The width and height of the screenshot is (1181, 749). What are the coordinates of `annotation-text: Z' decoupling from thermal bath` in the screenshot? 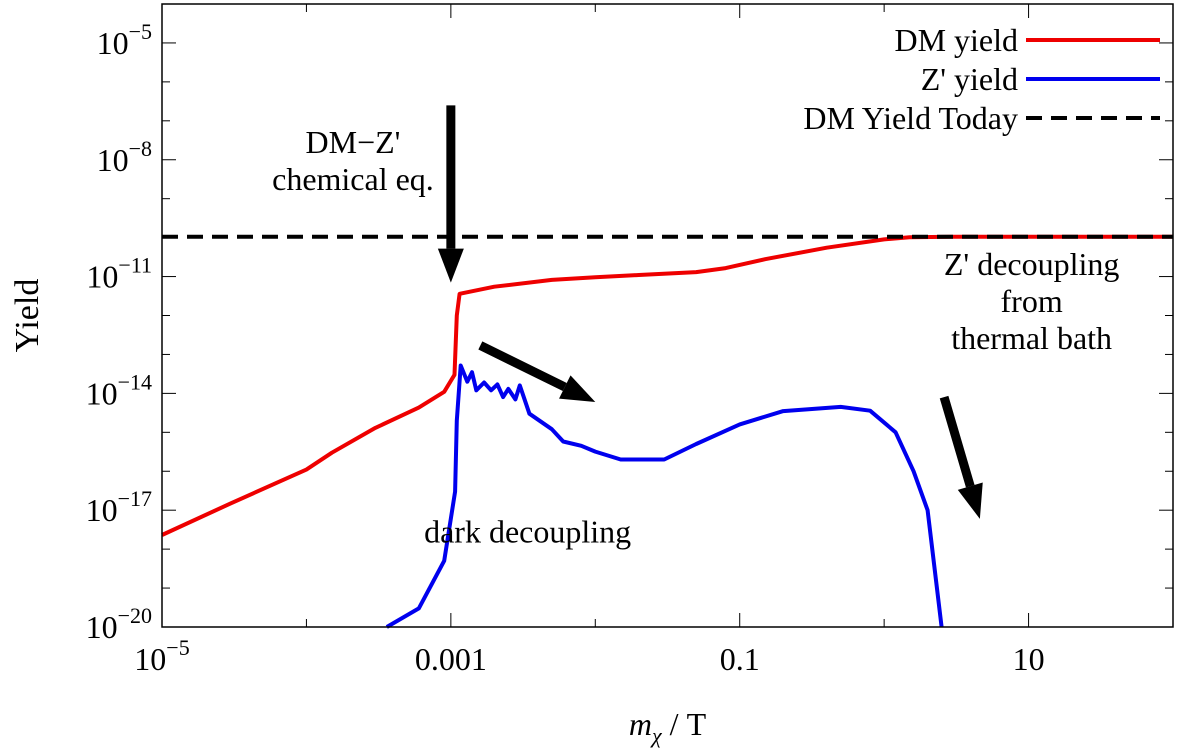 It's located at (1032, 301).